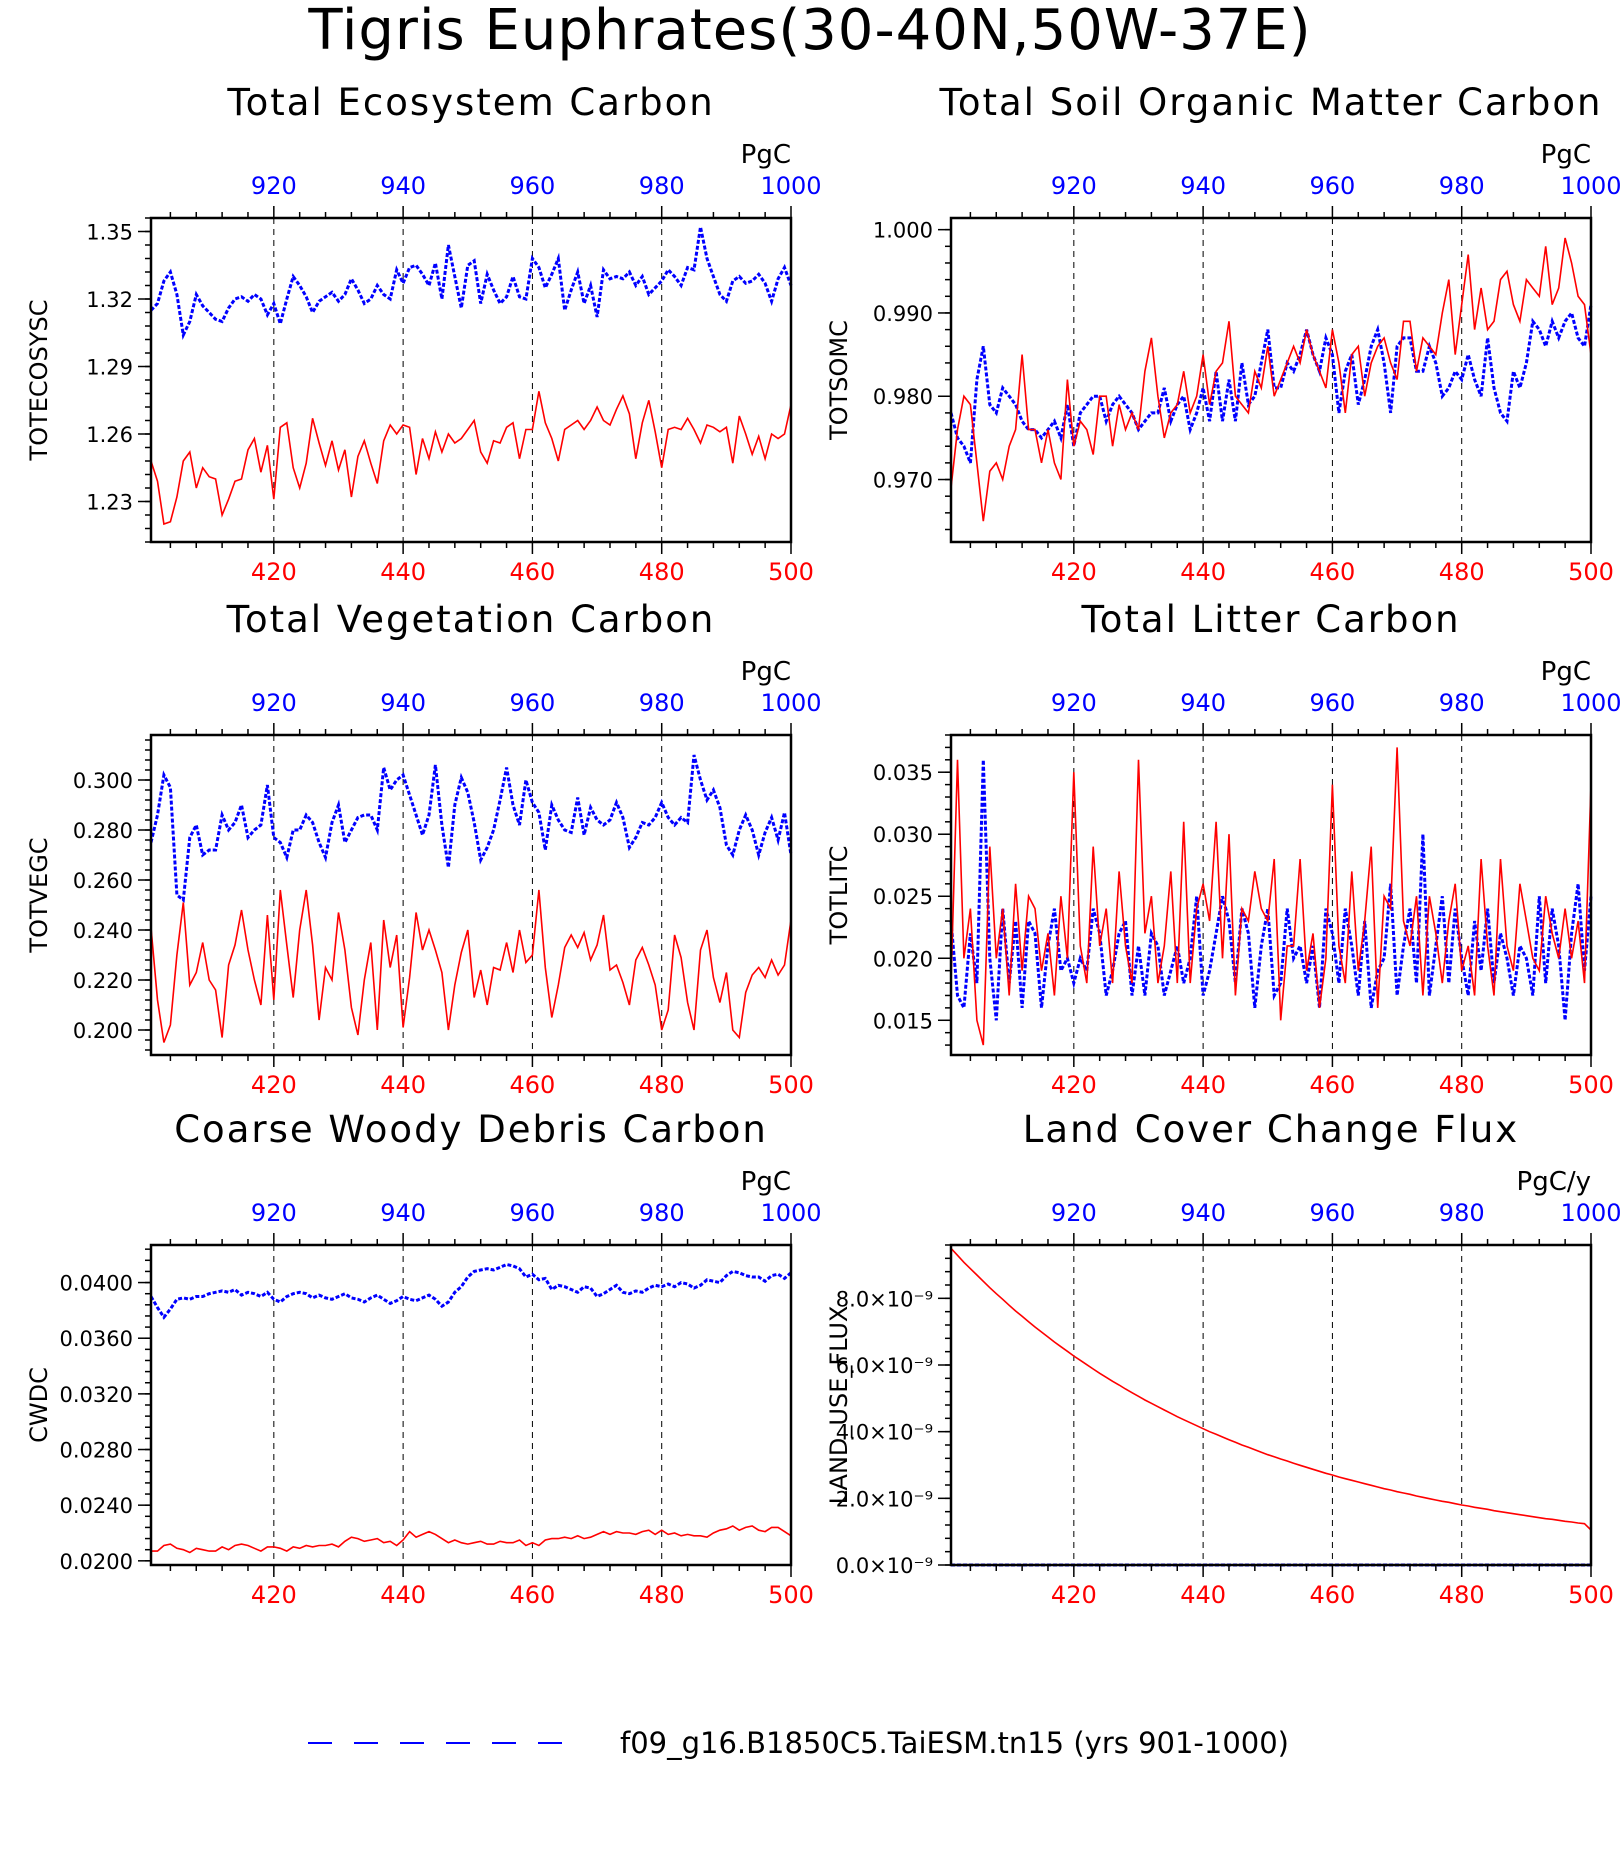  What do you see at coordinates (39, 1405) in the screenshot?
I see `y-axis-label: CWDC` at bounding box center [39, 1405].